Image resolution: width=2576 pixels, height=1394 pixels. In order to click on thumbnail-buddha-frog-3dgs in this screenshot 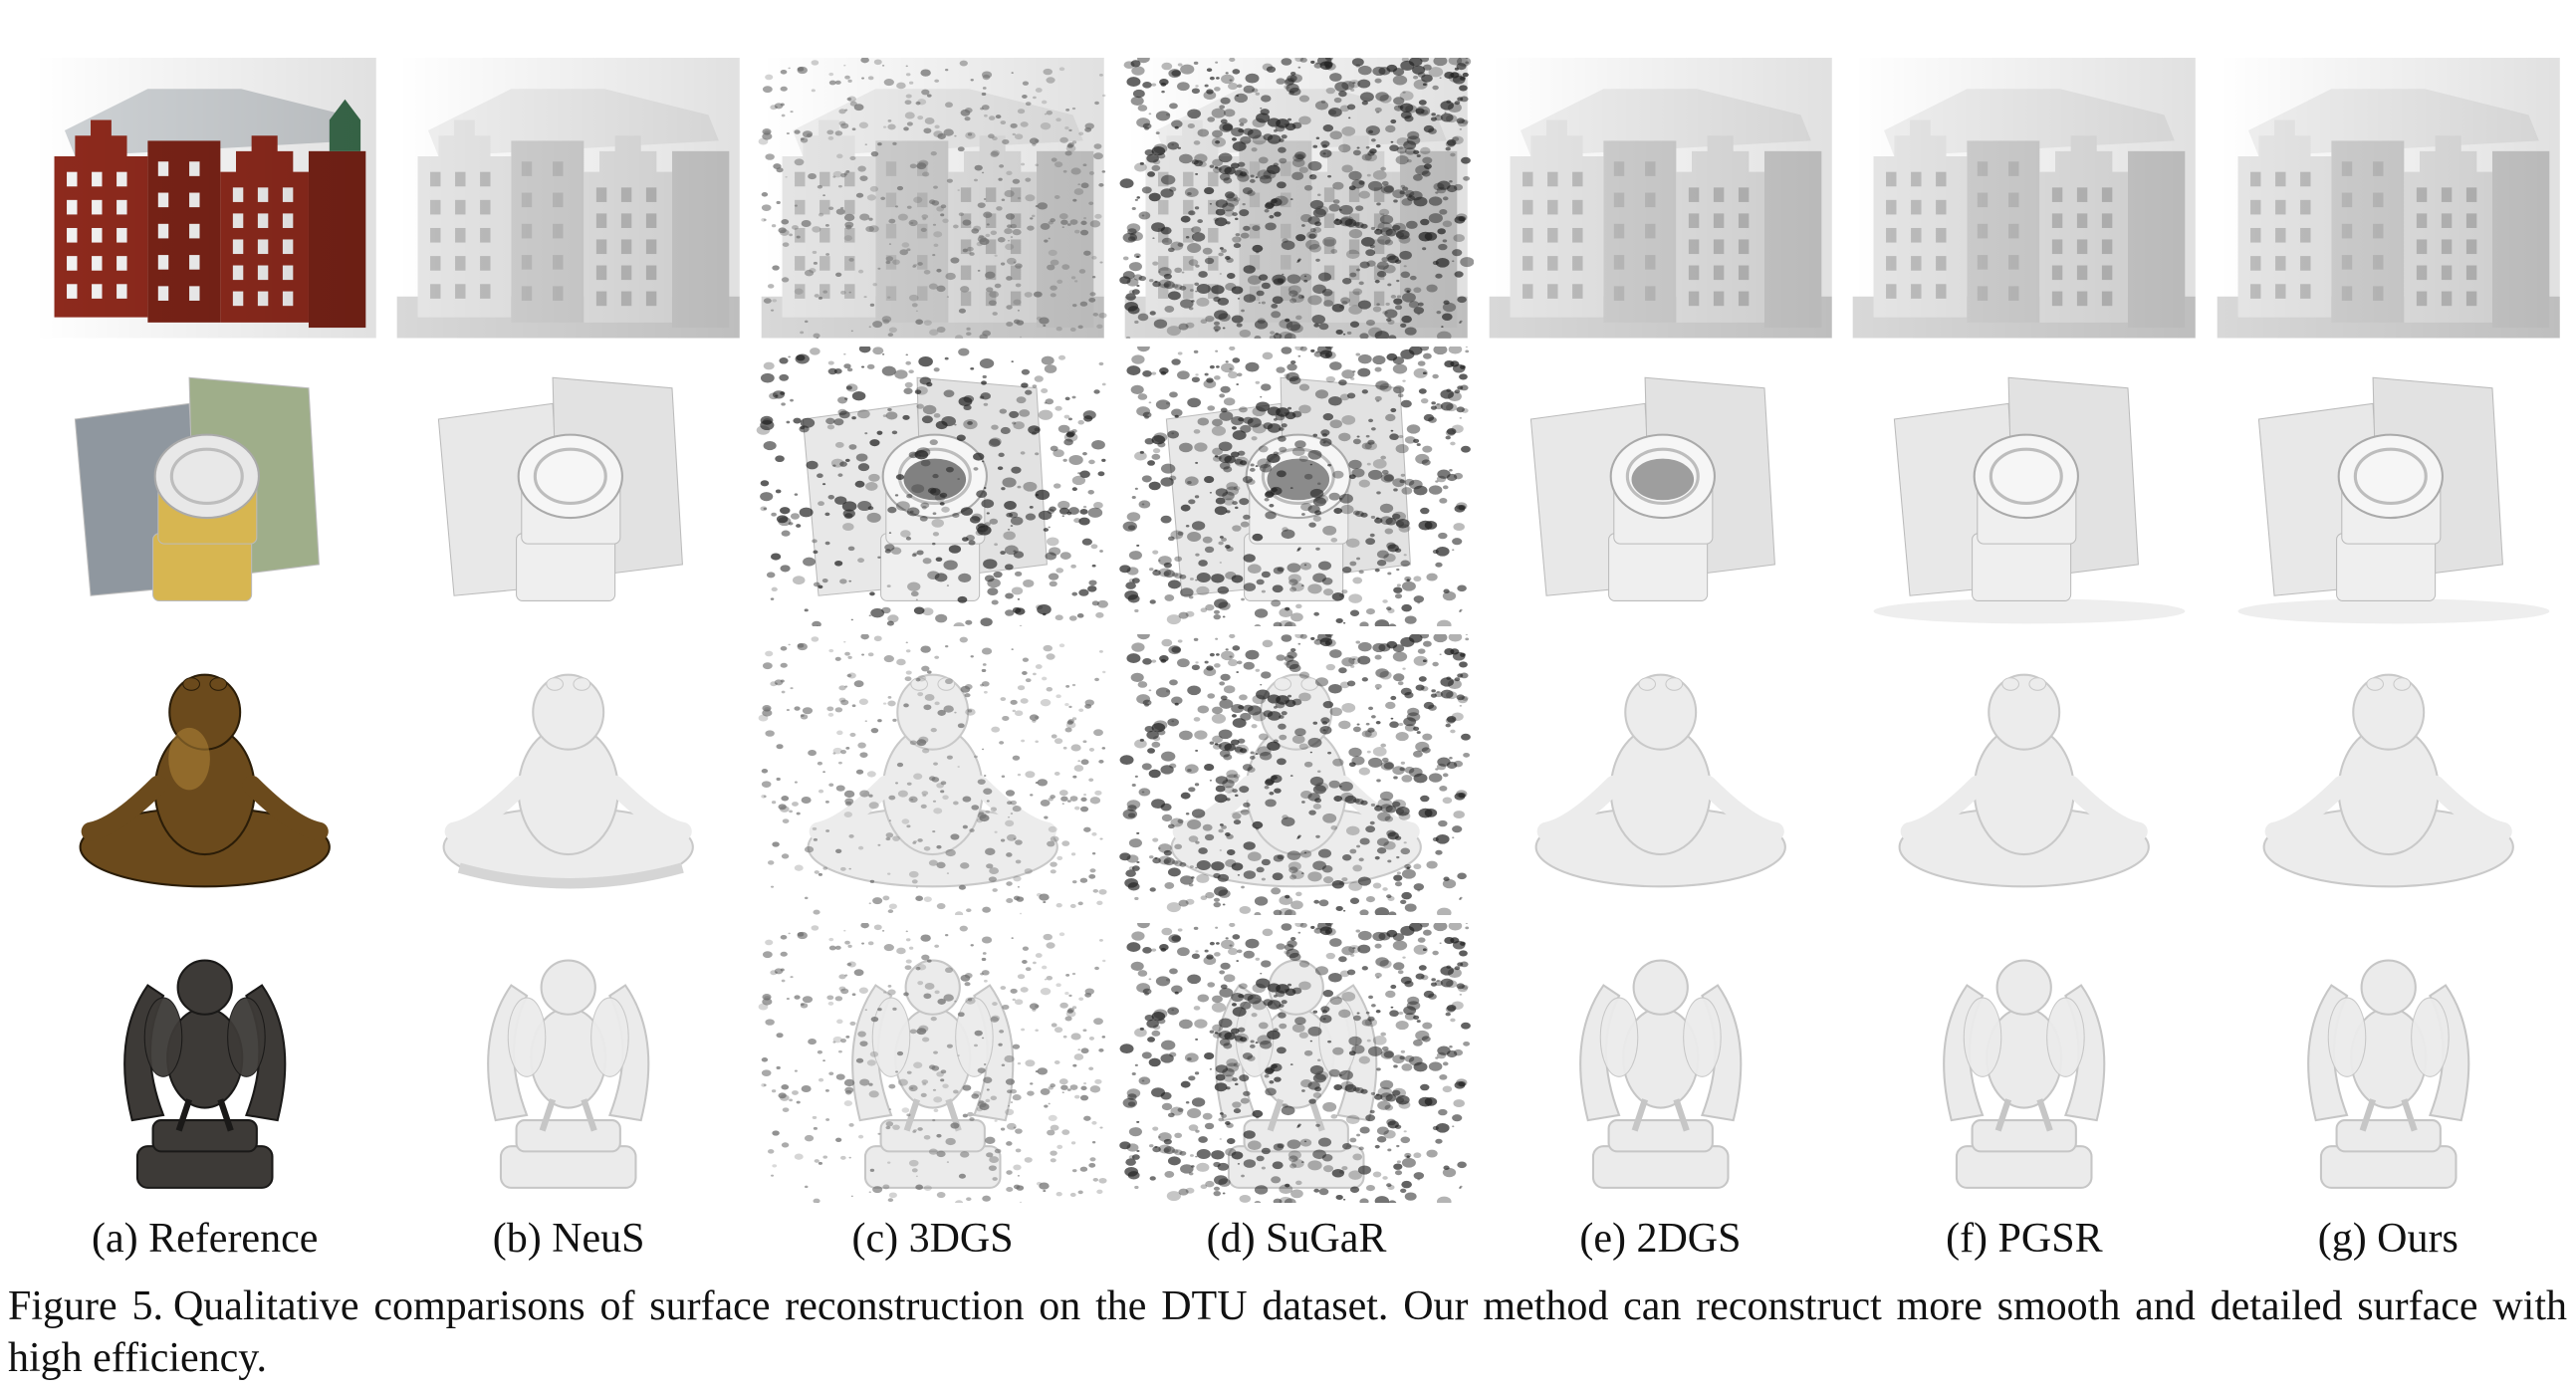, I will do `click(932, 774)`.